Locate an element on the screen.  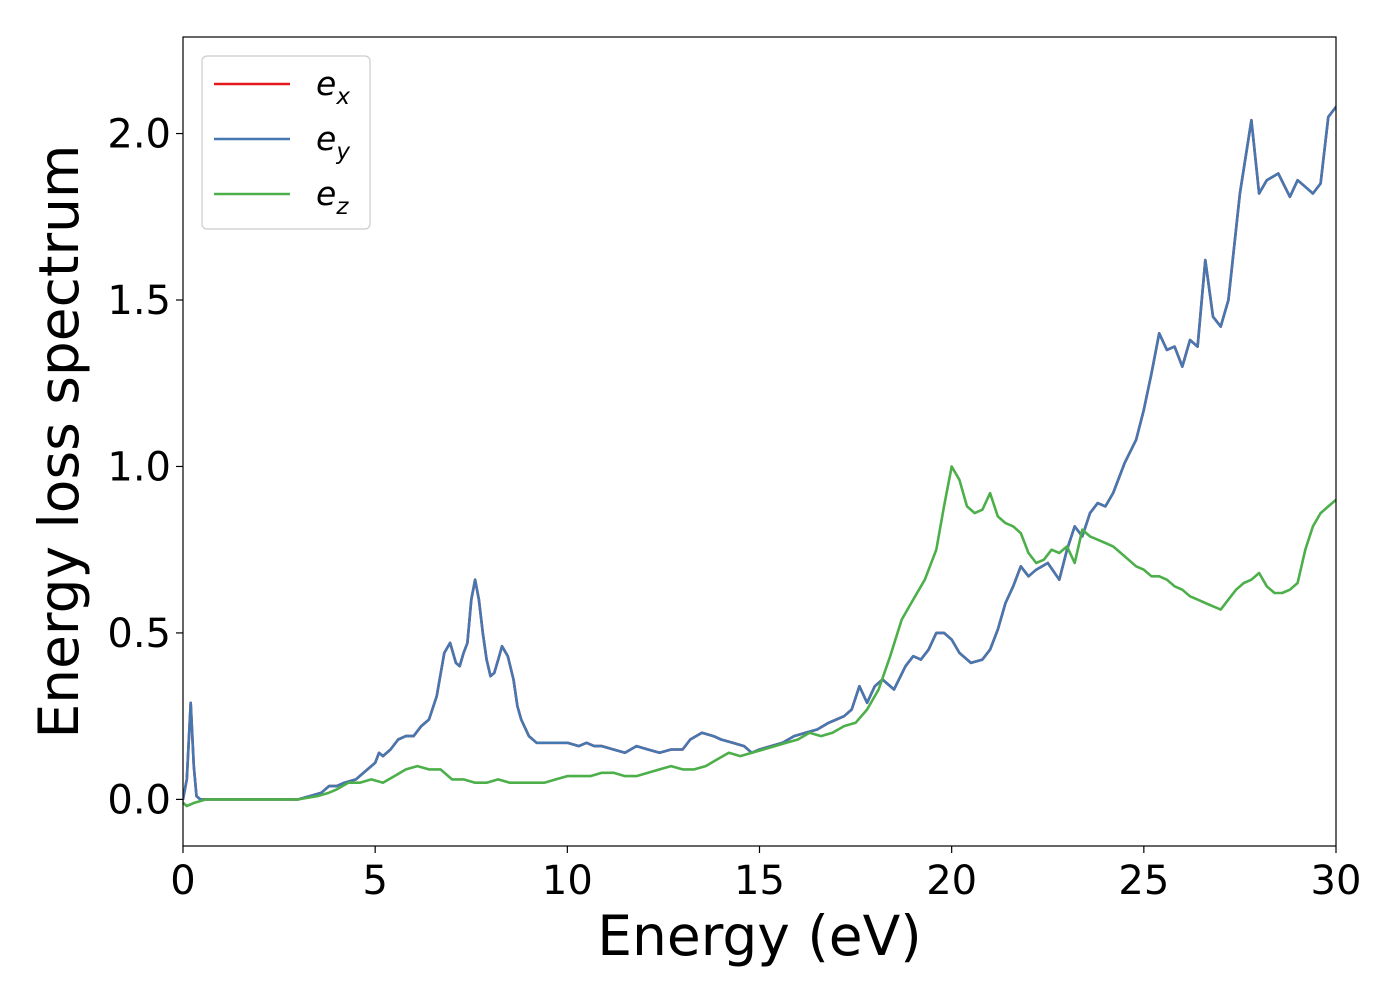
y-tick-label: 0.0 is located at coordinates (139, 800).